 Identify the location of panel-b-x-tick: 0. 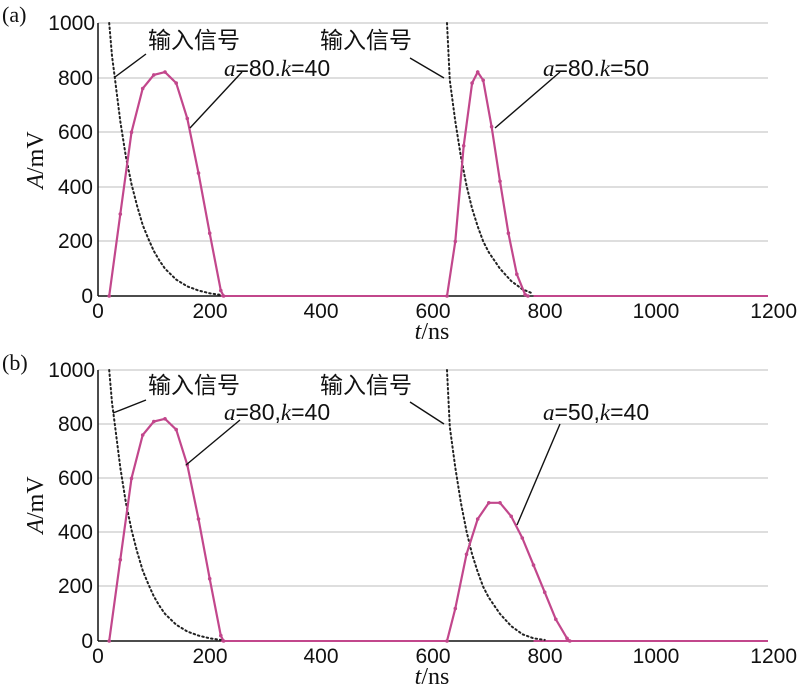
(98, 656).